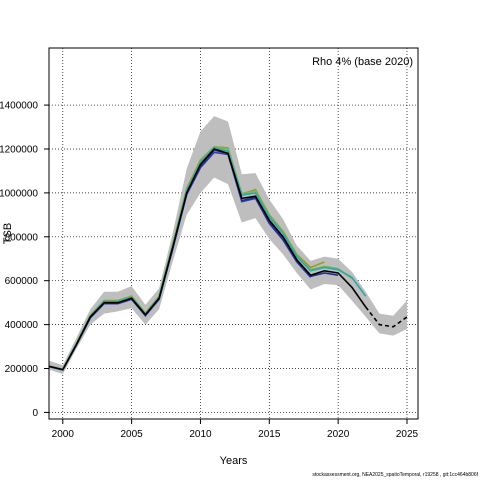 This screenshot has width=480, height=480. What do you see at coordinates (338, 434) in the screenshot?
I see `x-tick-label-4: 2020` at bounding box center [338, 434].